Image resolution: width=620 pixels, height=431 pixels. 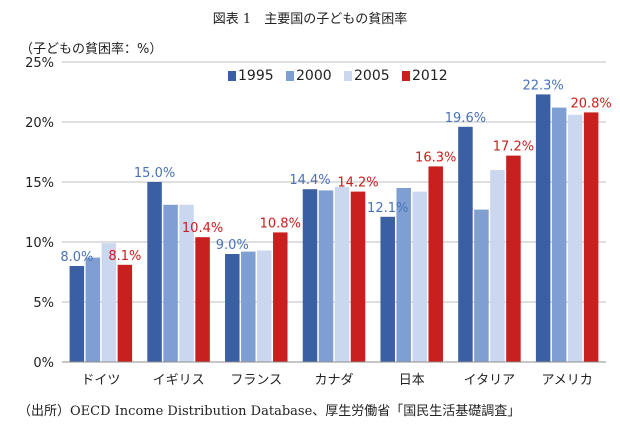 What do you see at coordinates (314, 76) in the screenshot?
I see `legend-label: 2000` at bounding box center [314, 76].